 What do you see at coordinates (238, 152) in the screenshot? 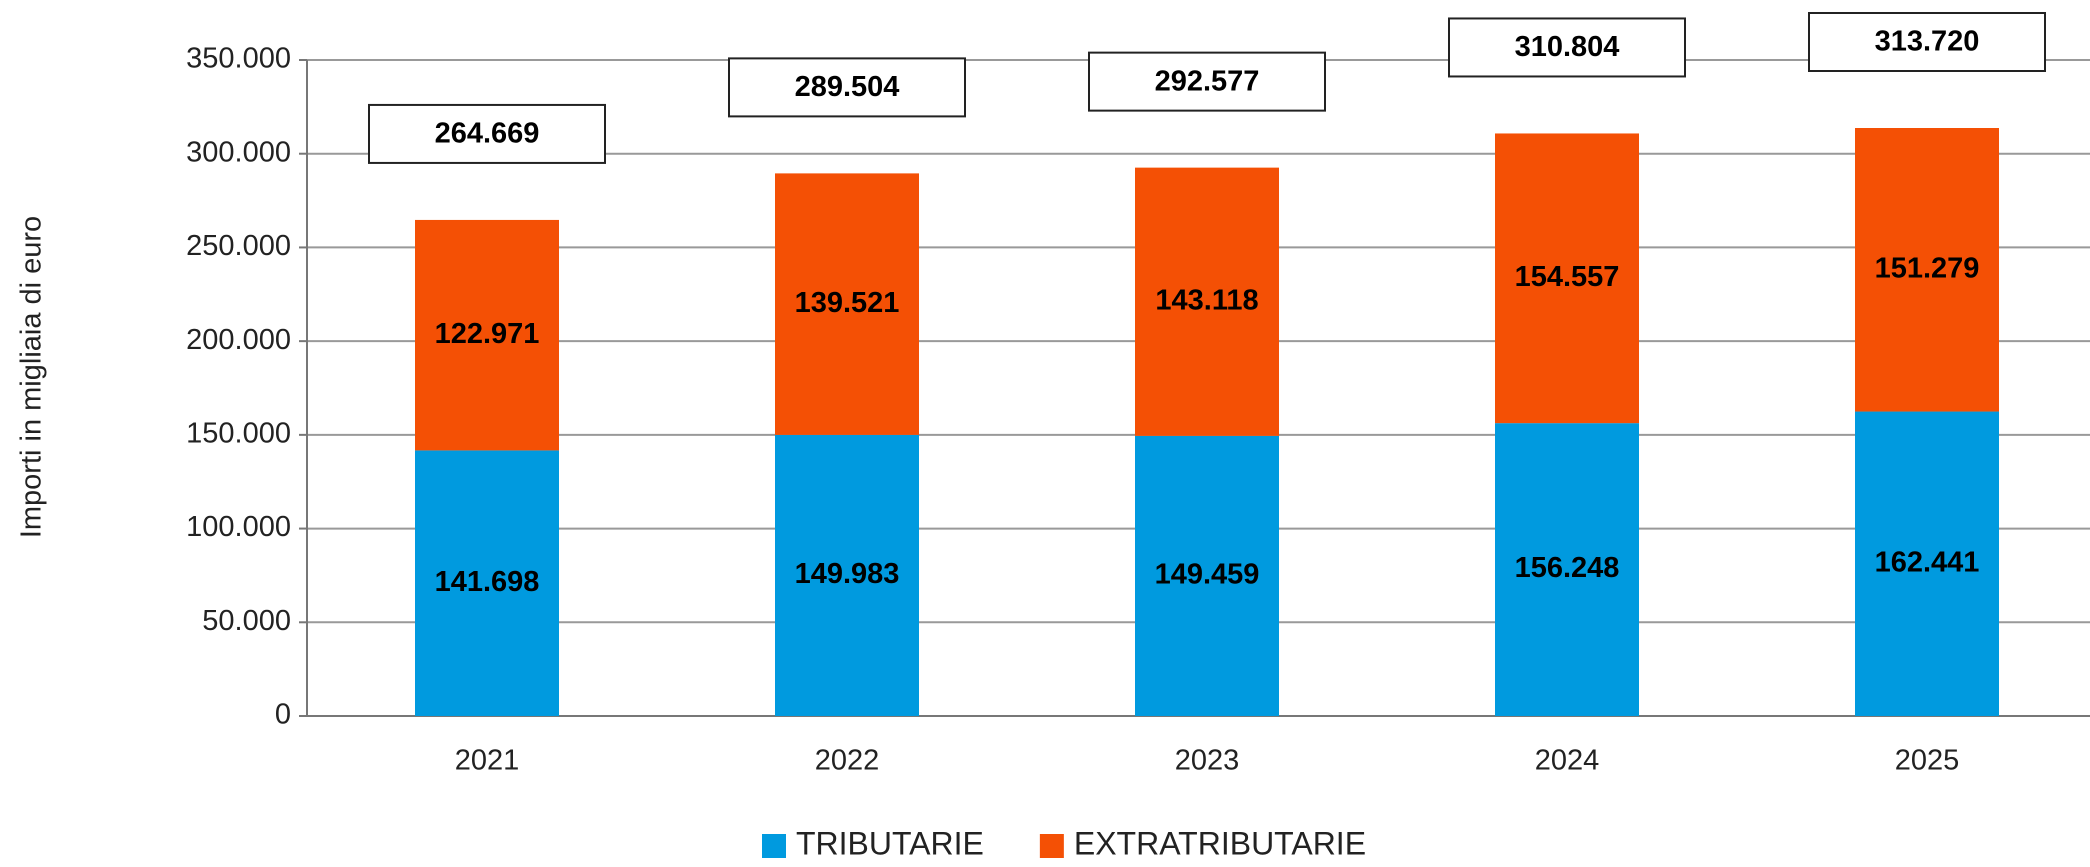
I see `y-tick-label: 300.000` at bounding box center [238, 152].